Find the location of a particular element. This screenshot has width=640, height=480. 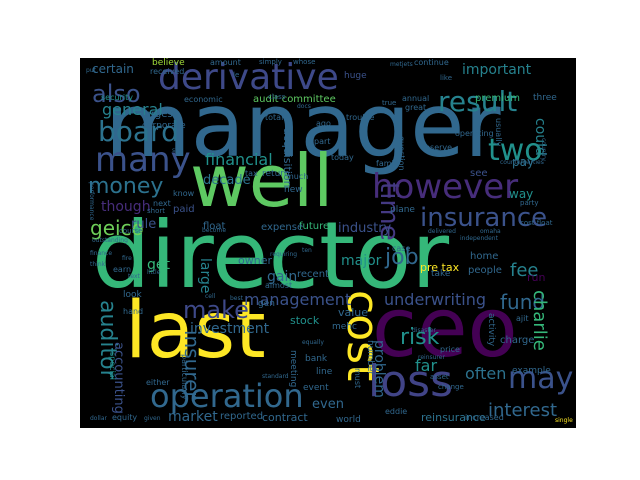

word-whose: whose is located at coordinates (304, 62).